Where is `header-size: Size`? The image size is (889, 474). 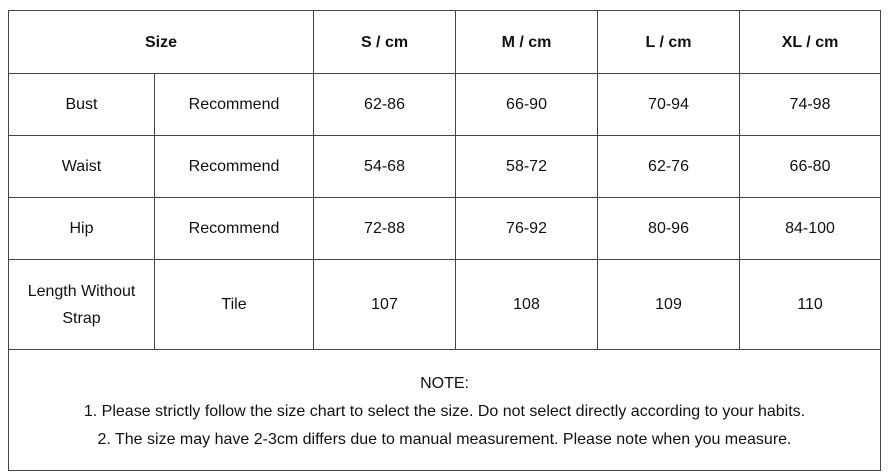 header-size: Size is located at coordinates (161, 42).